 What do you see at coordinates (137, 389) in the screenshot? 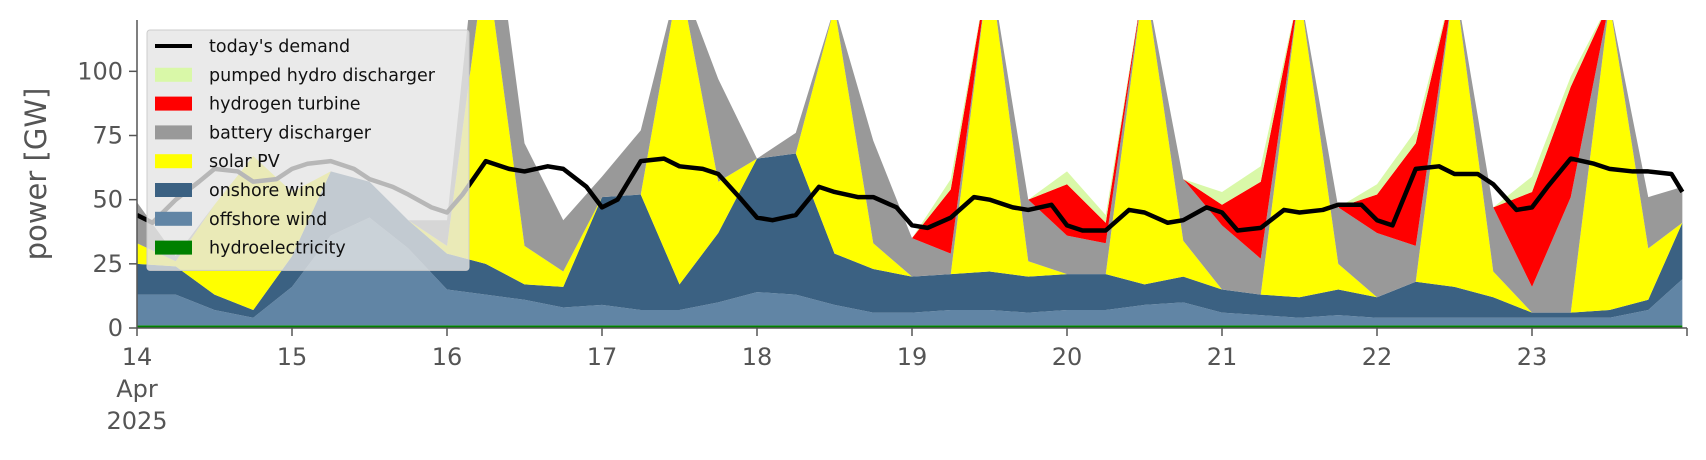
I see `x-tick-sublabel: Apr` at bounding box center [137, 389].